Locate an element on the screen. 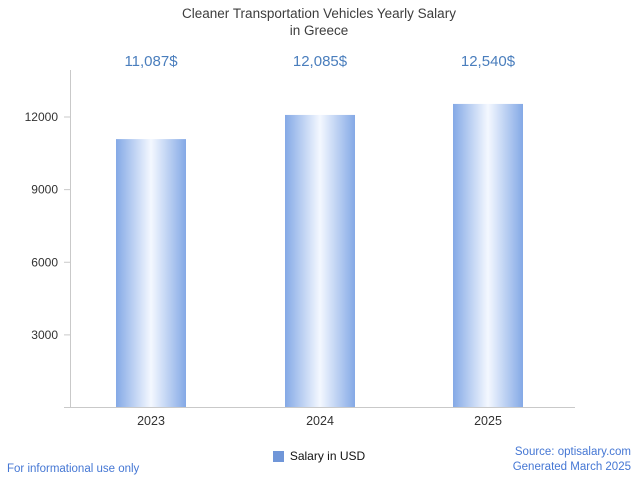 Image resolution: width=638 pixels, height=478 pixels. chart-title-line2: in Greece is located at coordinates (319, 30).